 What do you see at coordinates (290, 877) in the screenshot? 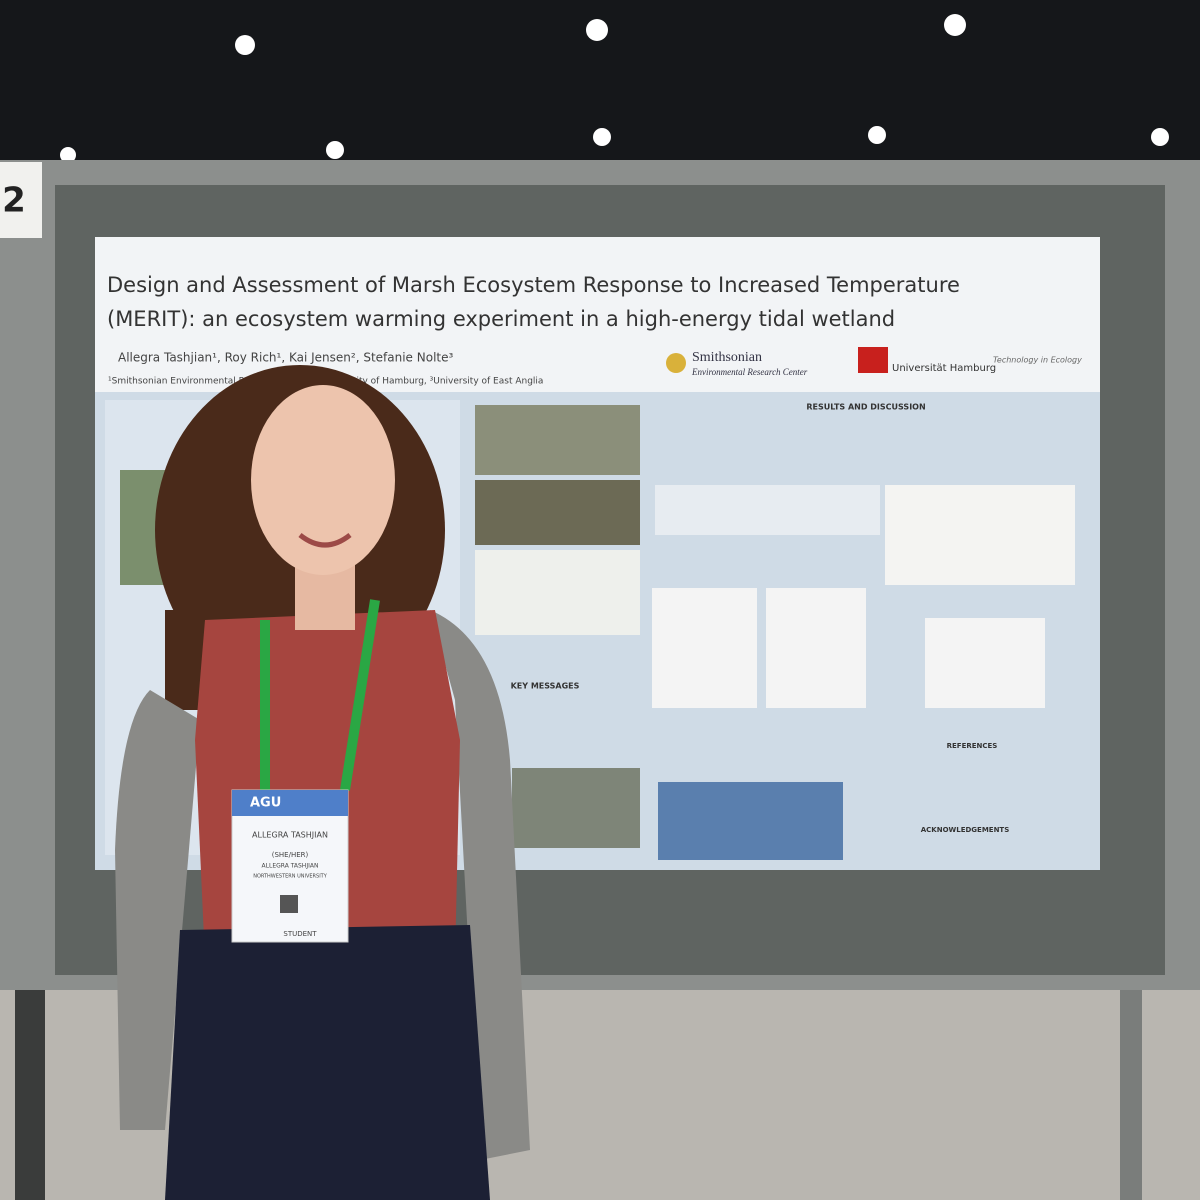
I see `badge-affiliation: NORTHWESTERN UNIVERSITY` at bounding box center [290, 877].